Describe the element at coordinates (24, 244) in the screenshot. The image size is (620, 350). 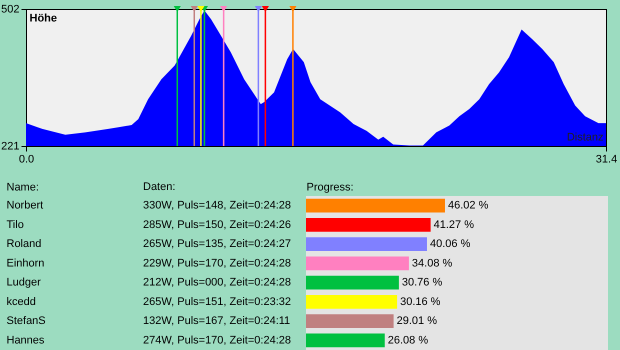
I see `y-tick-label: Roland` at that location.